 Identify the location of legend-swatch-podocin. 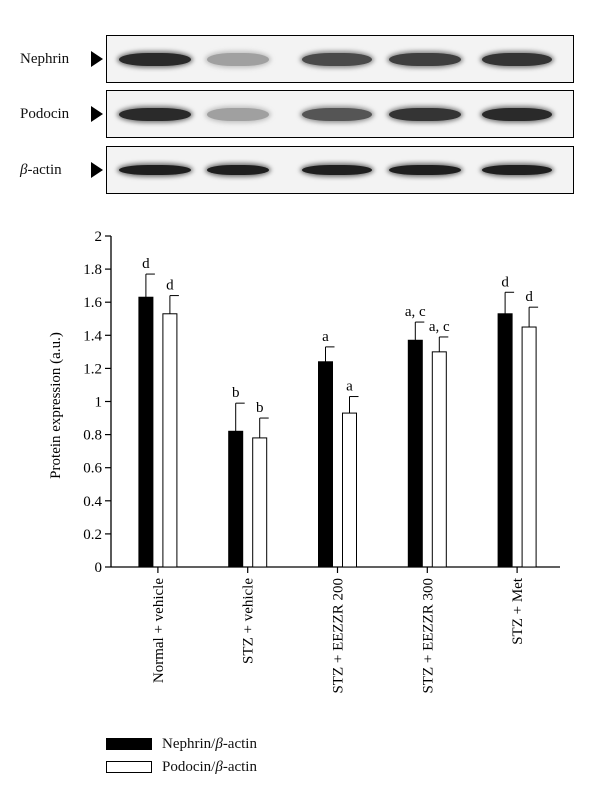
(129, 767).